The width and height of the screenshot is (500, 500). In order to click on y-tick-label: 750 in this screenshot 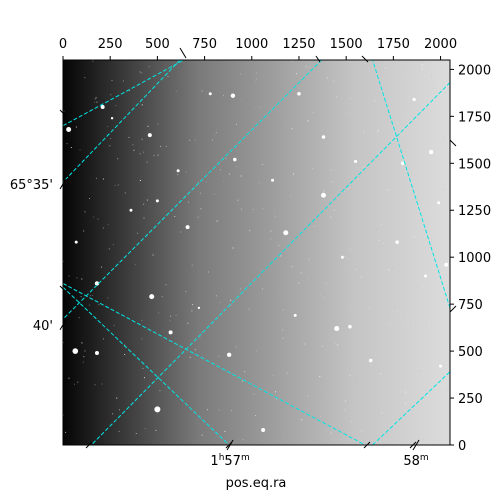, I will do `click(470, 305)`.